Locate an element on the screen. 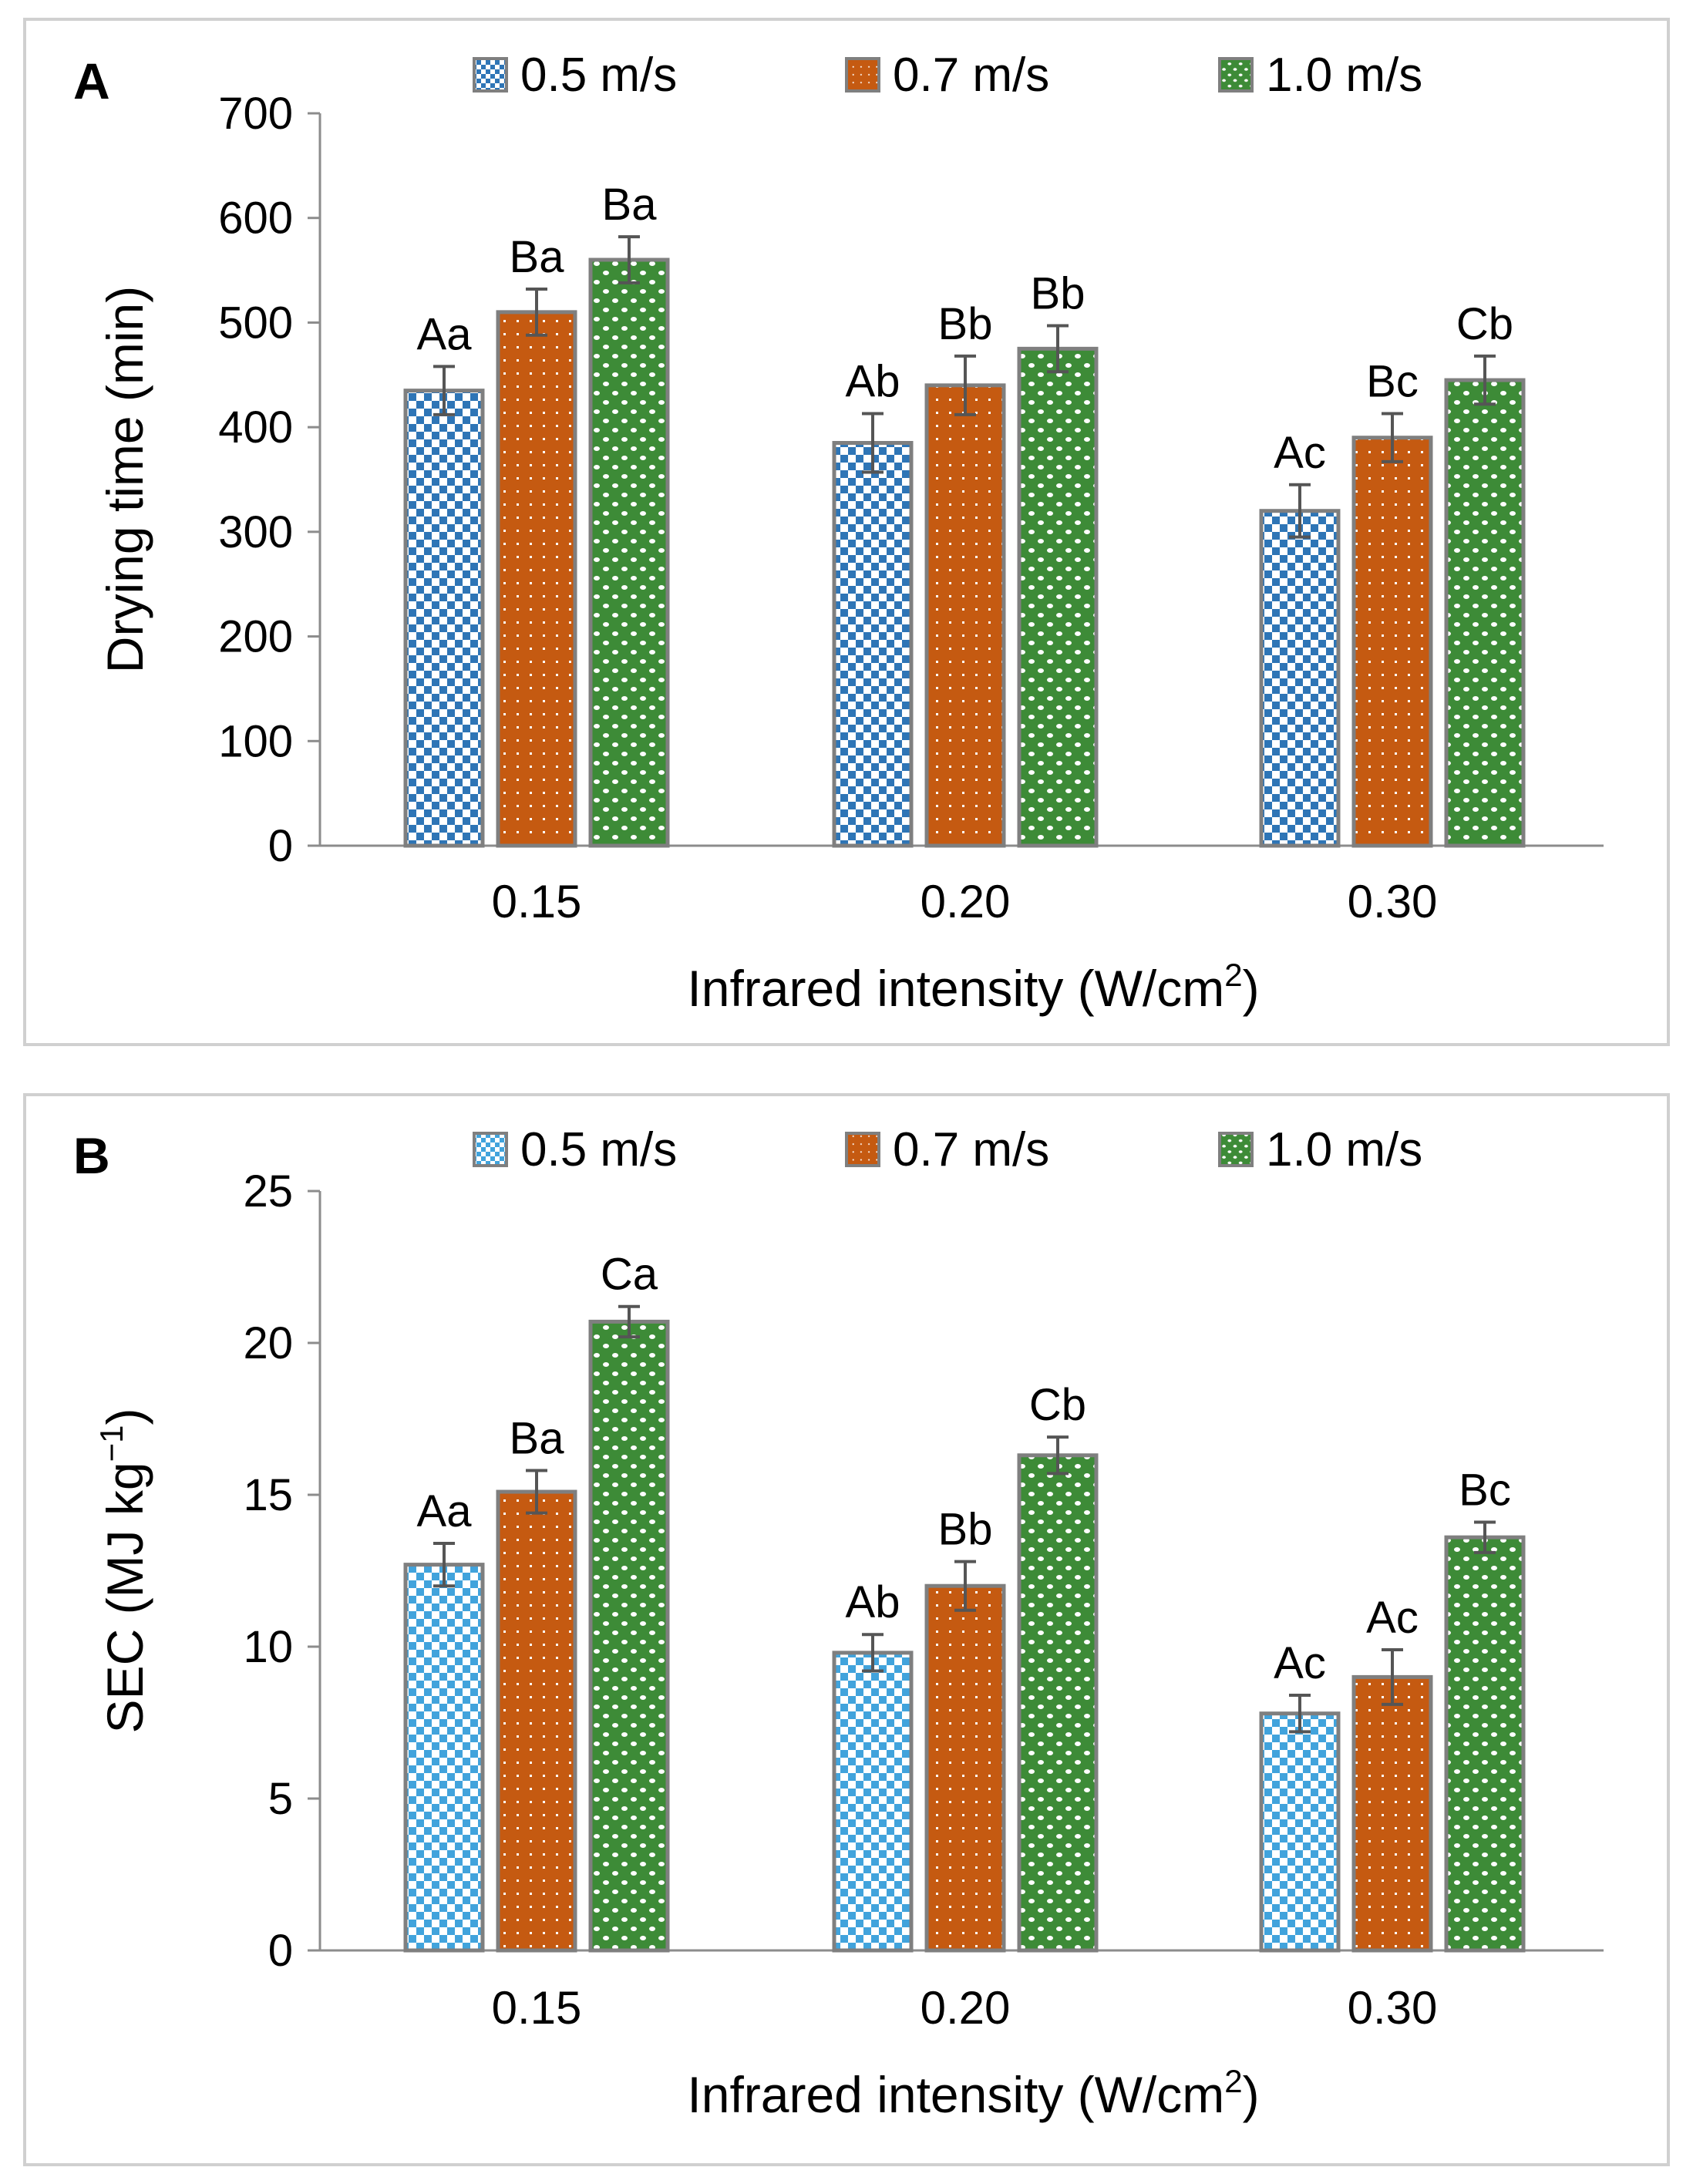 This screenshot has height=2184, width=1693. y-tick-label: 100 is located at coordinates (255, 741).